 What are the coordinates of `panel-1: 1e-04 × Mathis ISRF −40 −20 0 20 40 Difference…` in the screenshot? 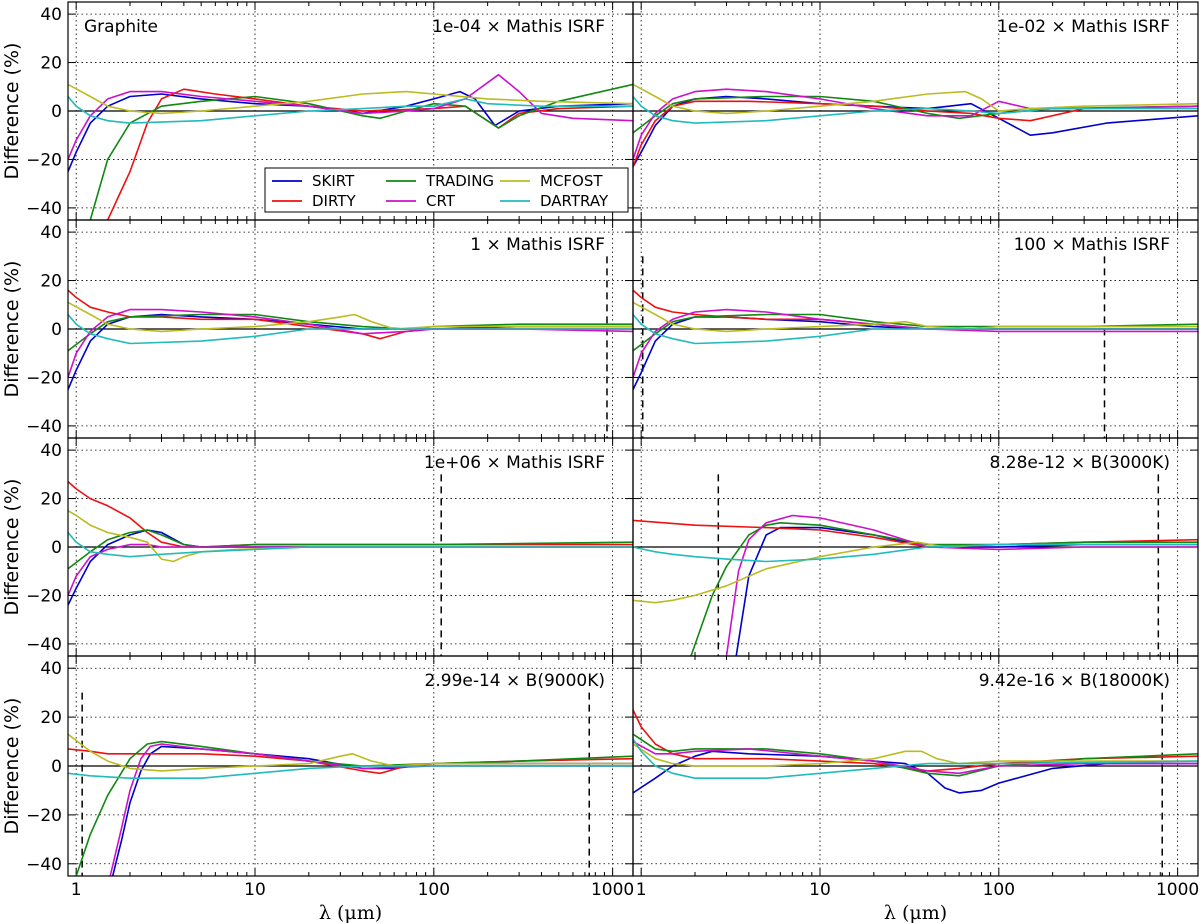 It's located at (317, 111).